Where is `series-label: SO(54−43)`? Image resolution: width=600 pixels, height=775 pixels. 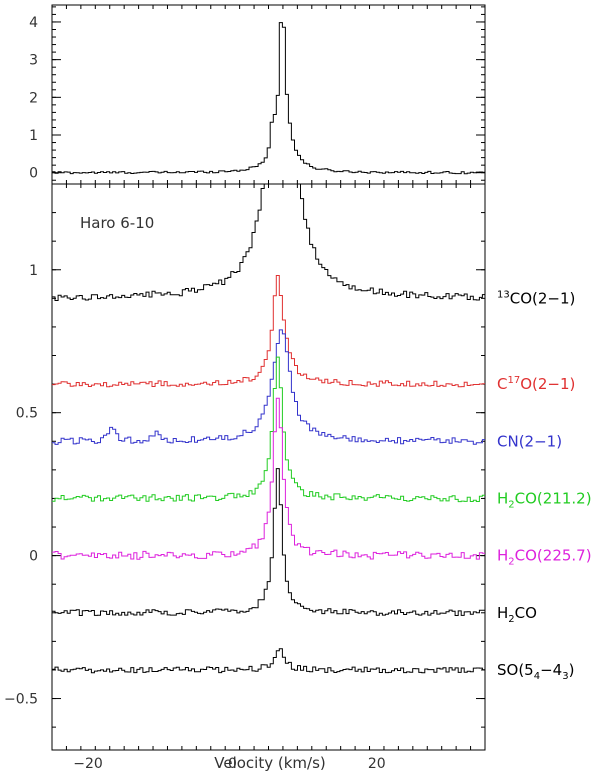
series-label: SO(54−43) is located at coordinates (535, 671).